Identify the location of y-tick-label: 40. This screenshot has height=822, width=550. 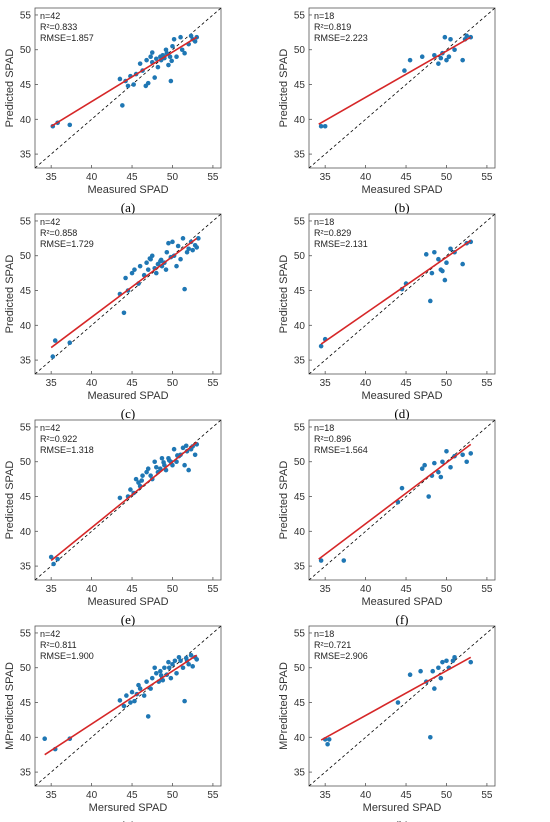
(300, 532).